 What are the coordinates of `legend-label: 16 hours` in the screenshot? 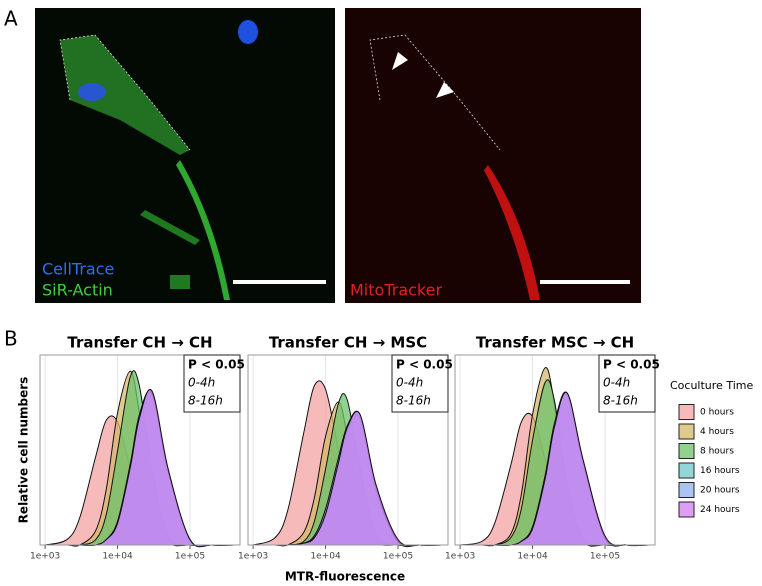 It's located at (720, 471).